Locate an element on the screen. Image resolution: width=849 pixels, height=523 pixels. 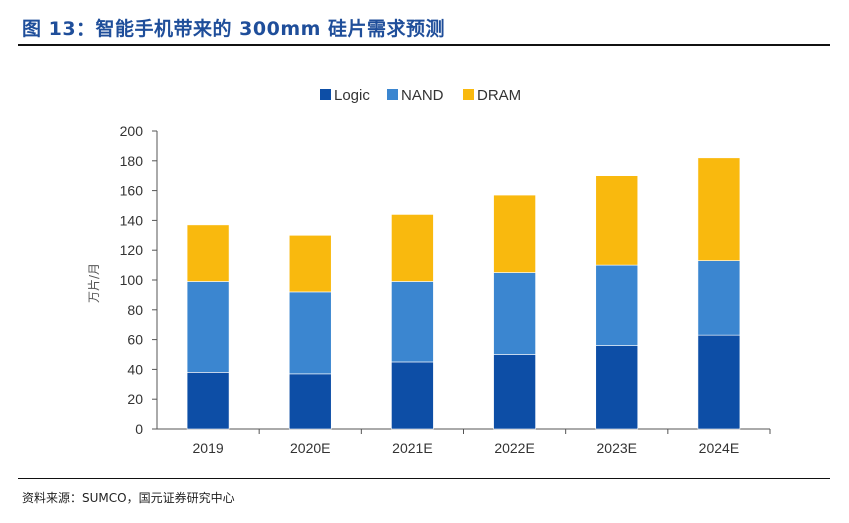
legend-label-nand: NAND is located at coordinates (422, 95).